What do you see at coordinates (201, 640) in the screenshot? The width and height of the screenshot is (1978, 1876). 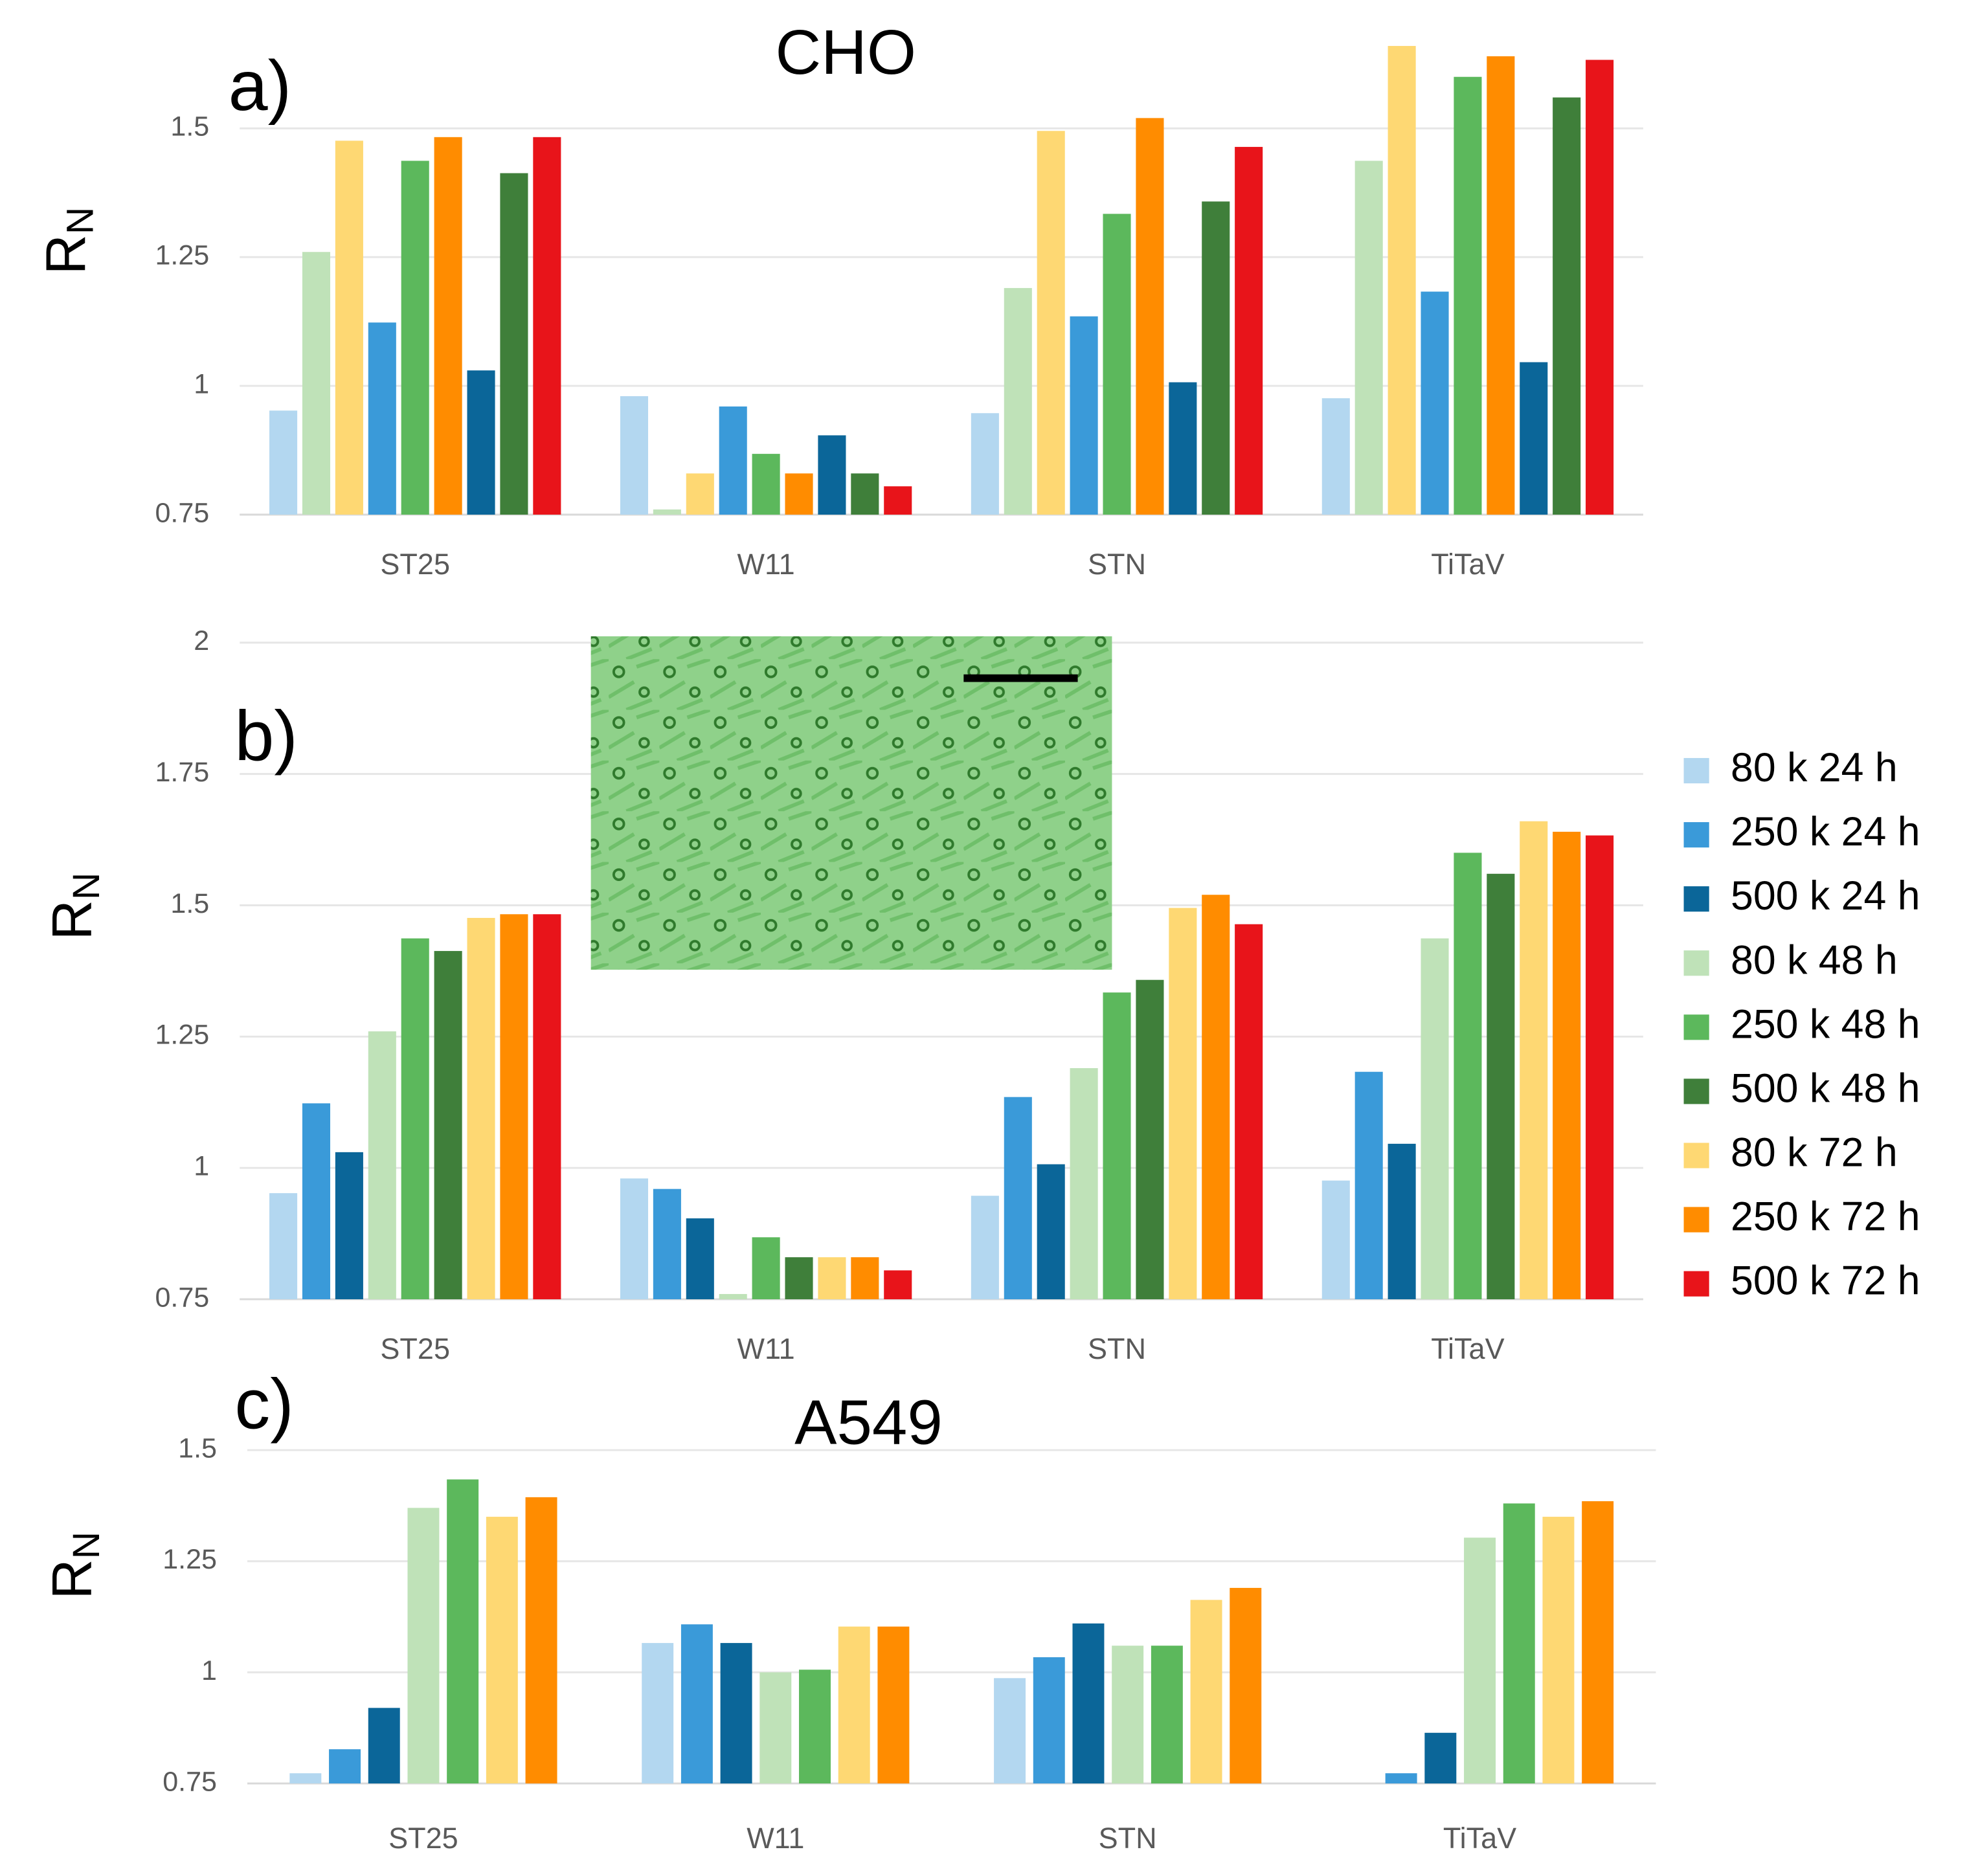 I see `y-tick-label: 2` at bounding box center [201, 640].